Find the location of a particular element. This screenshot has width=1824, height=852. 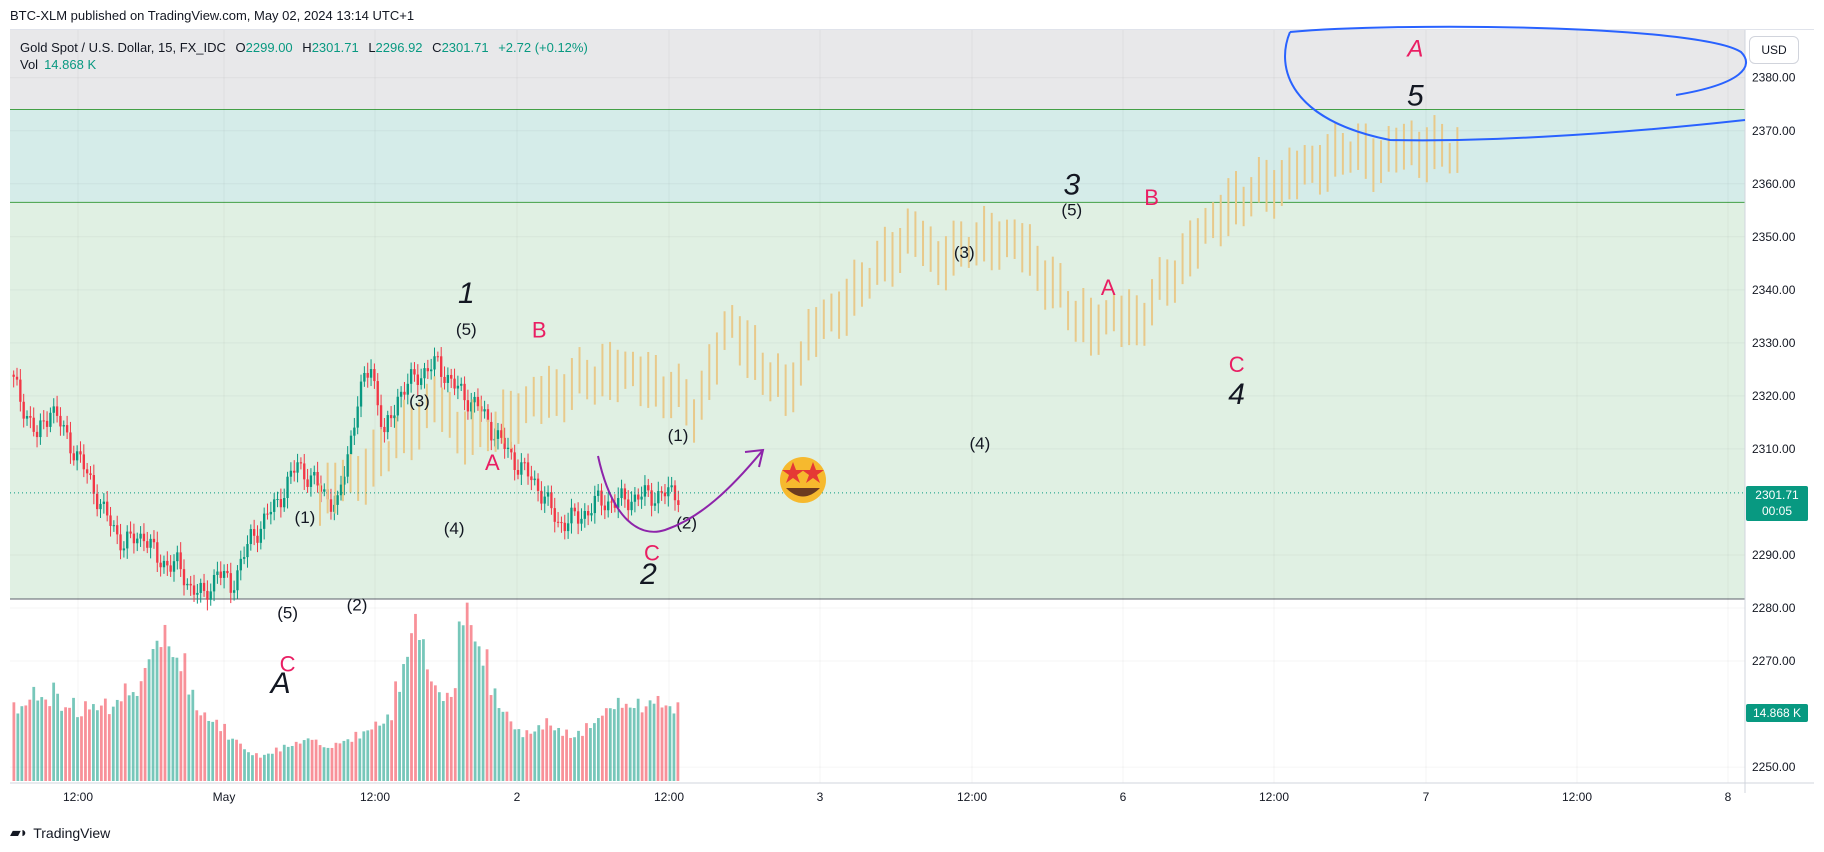

symbol-name: Gold Spot / U.S. Dollar, 15, FX_IDC is located at coordinates (123, 47).